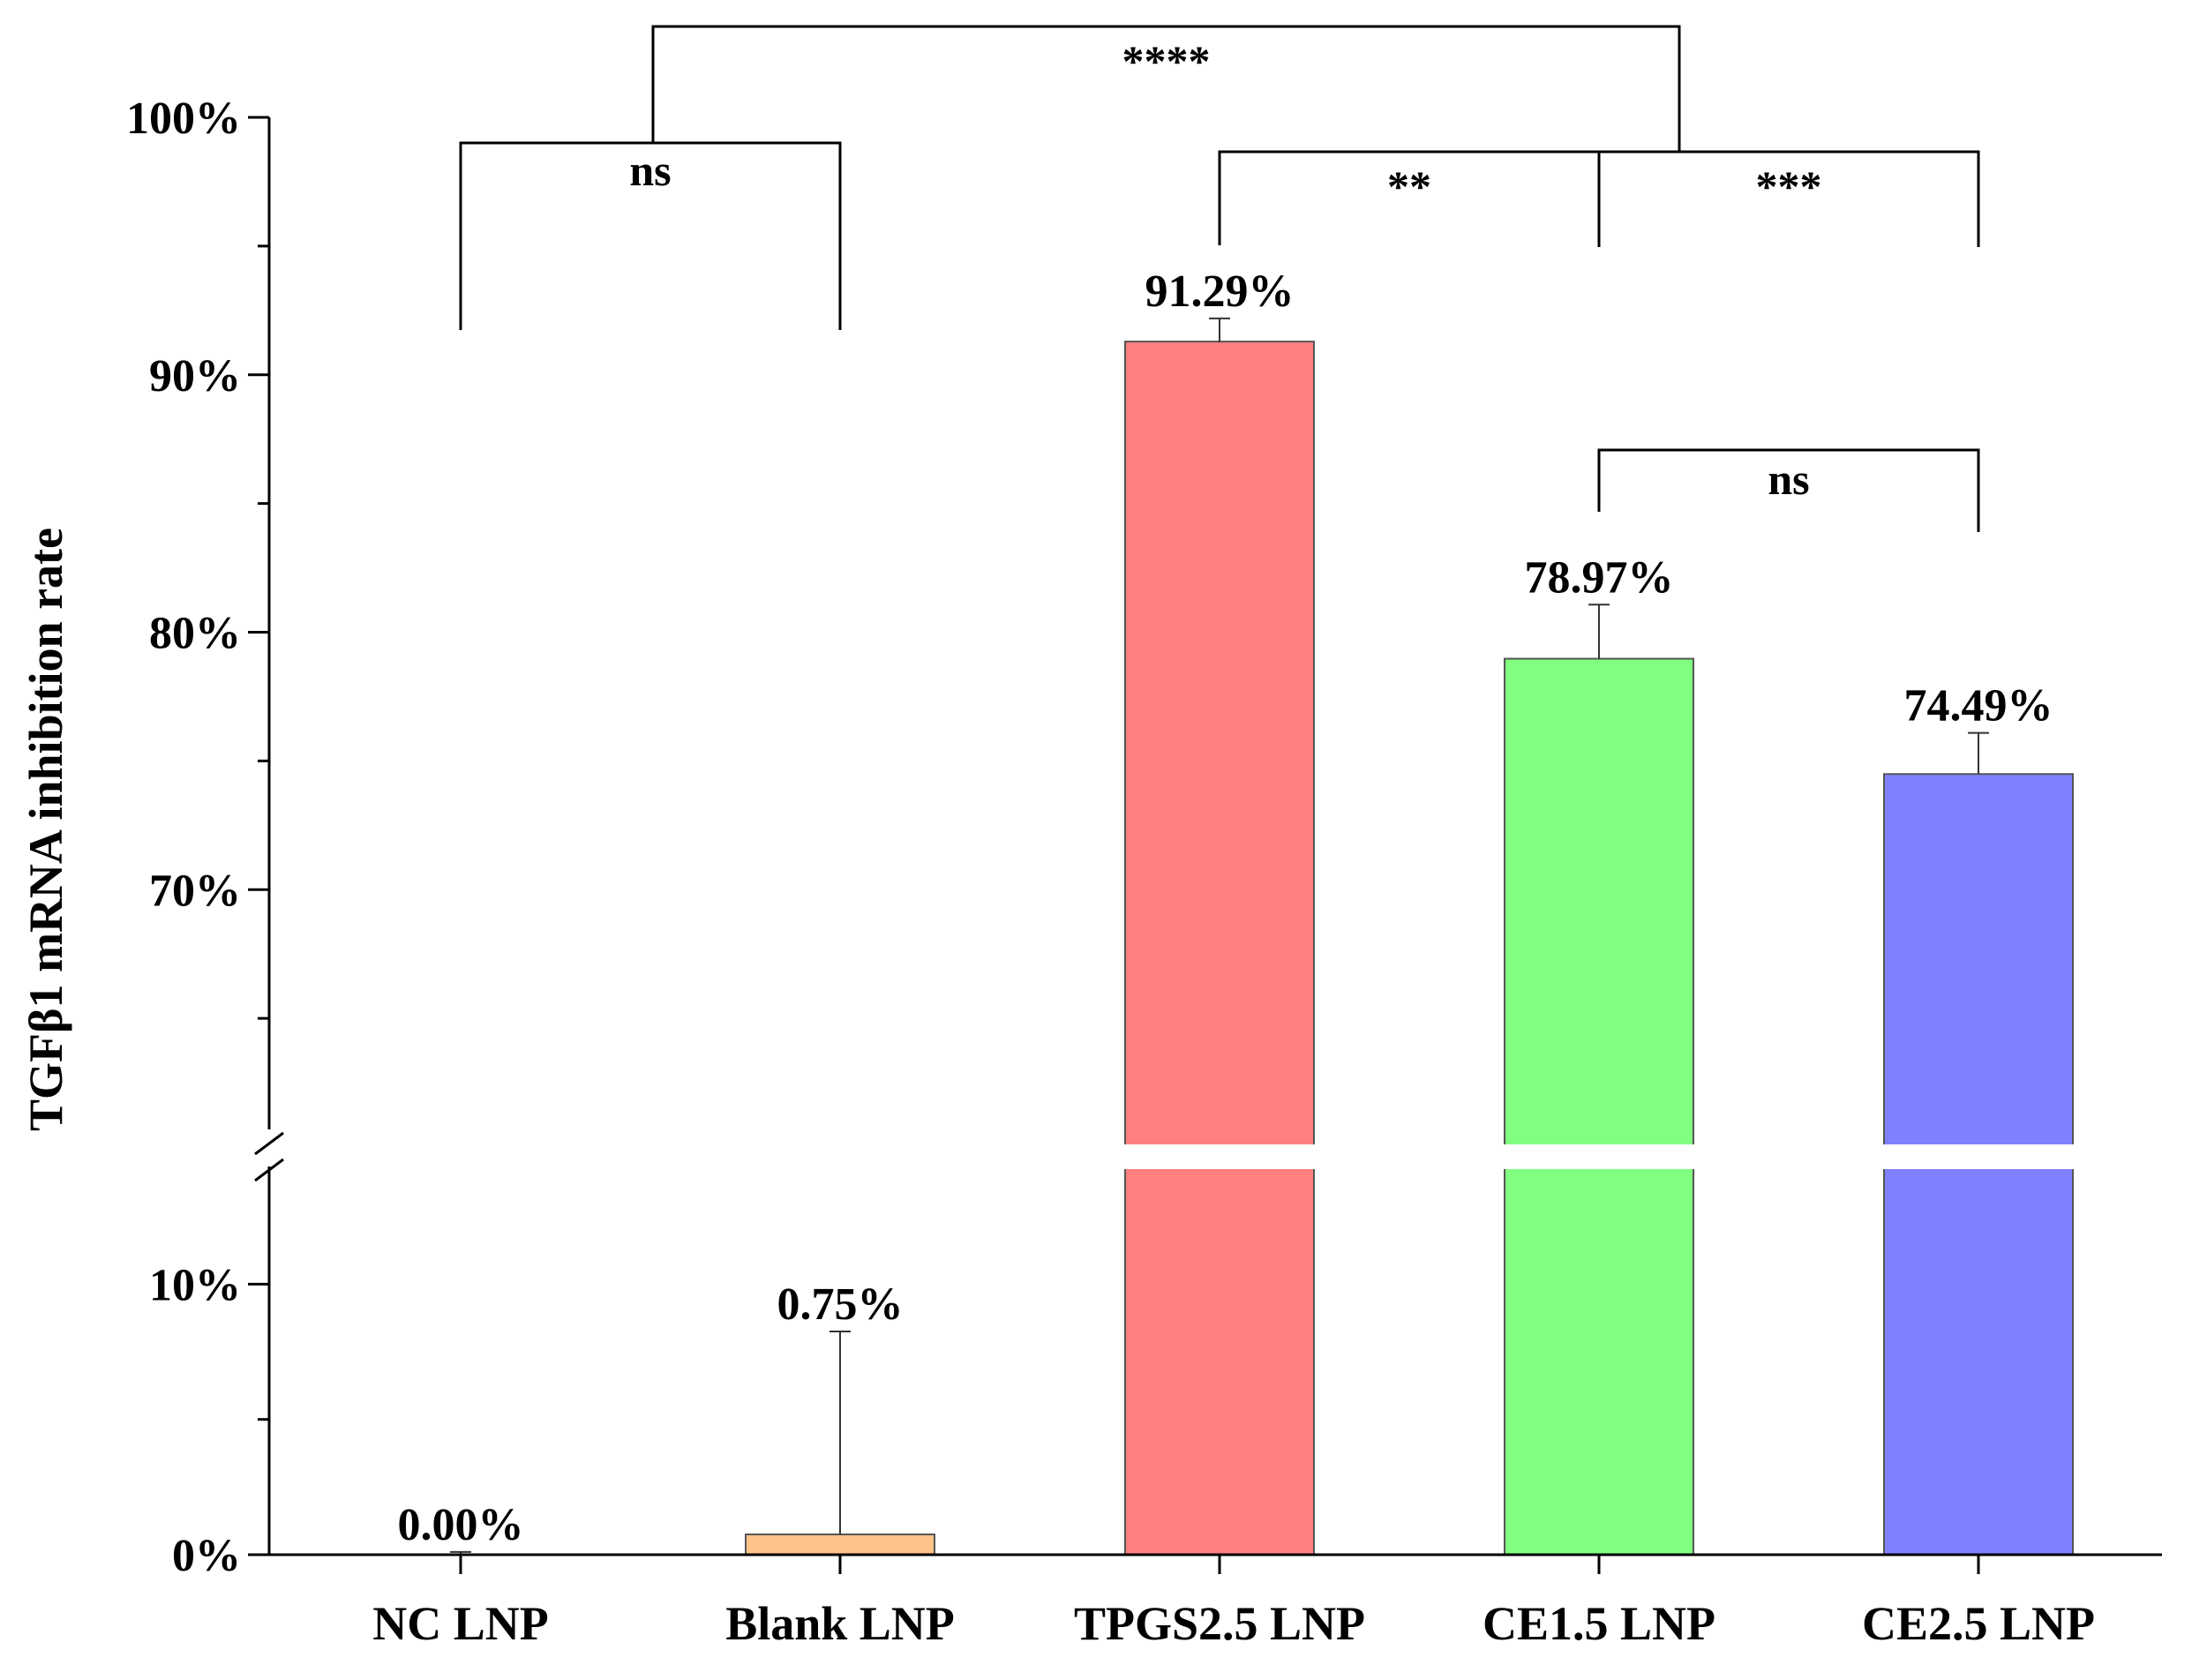 The width and height of the screenshot is (2192, 1680). I want to click on y-tick-label-0: 0%, so click(206, 1556).